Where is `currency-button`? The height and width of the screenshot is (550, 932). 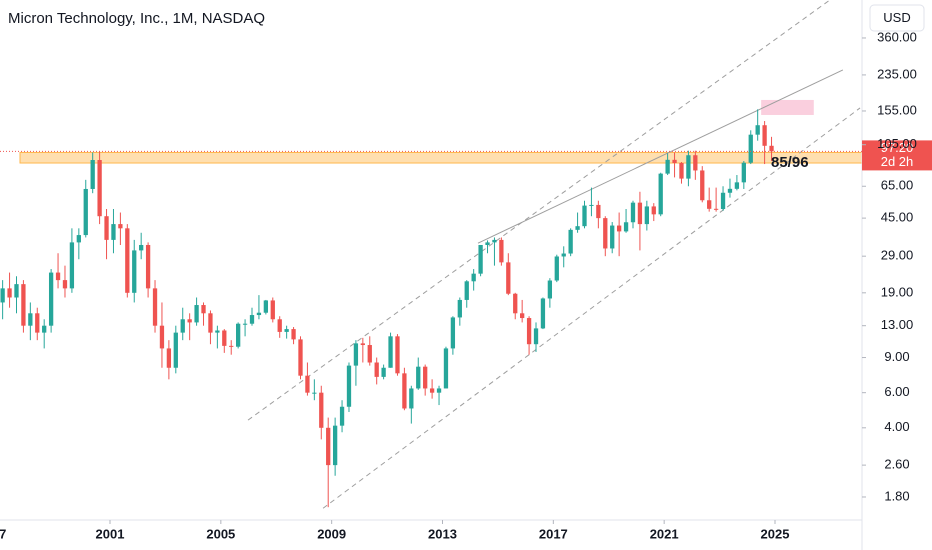 currency-button is located at coordinates (897, 18).